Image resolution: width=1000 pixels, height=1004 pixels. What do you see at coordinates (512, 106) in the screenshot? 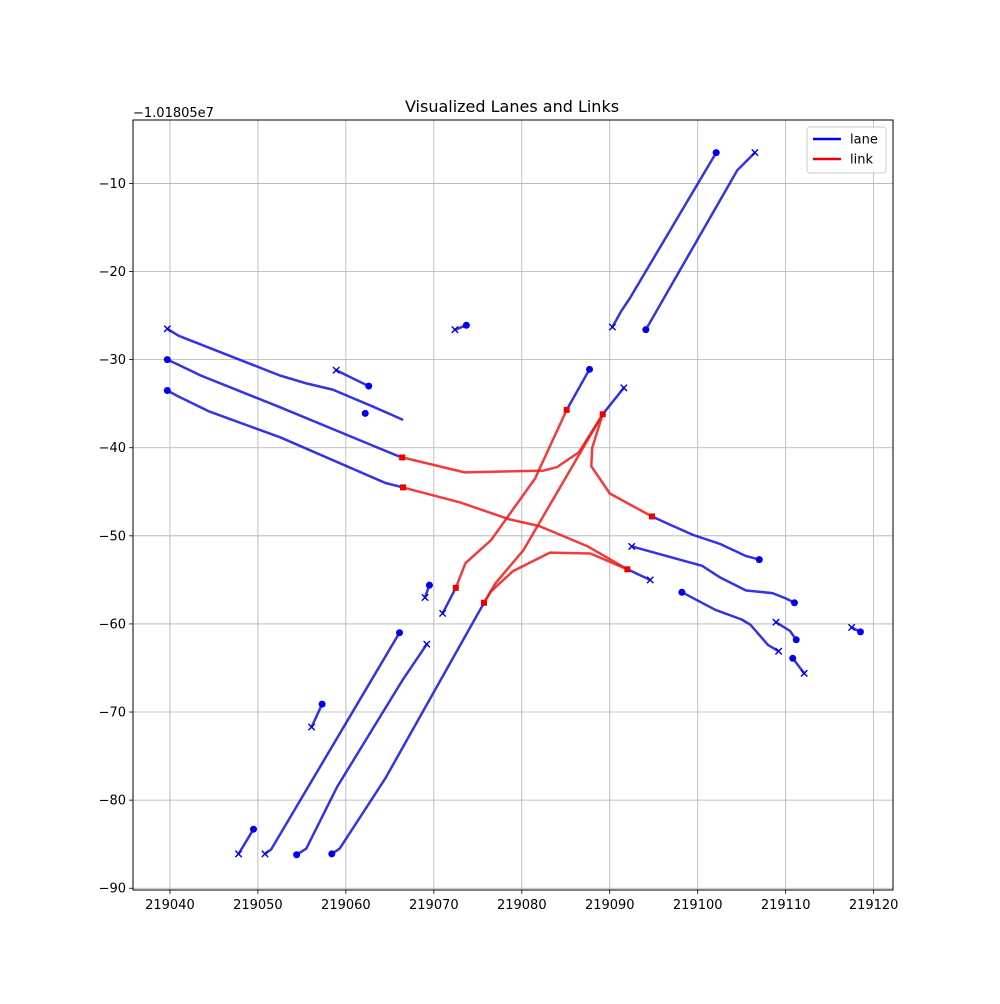
I see `chart-title: Visualized Lanes and Links` at bounding box center [512, 106].